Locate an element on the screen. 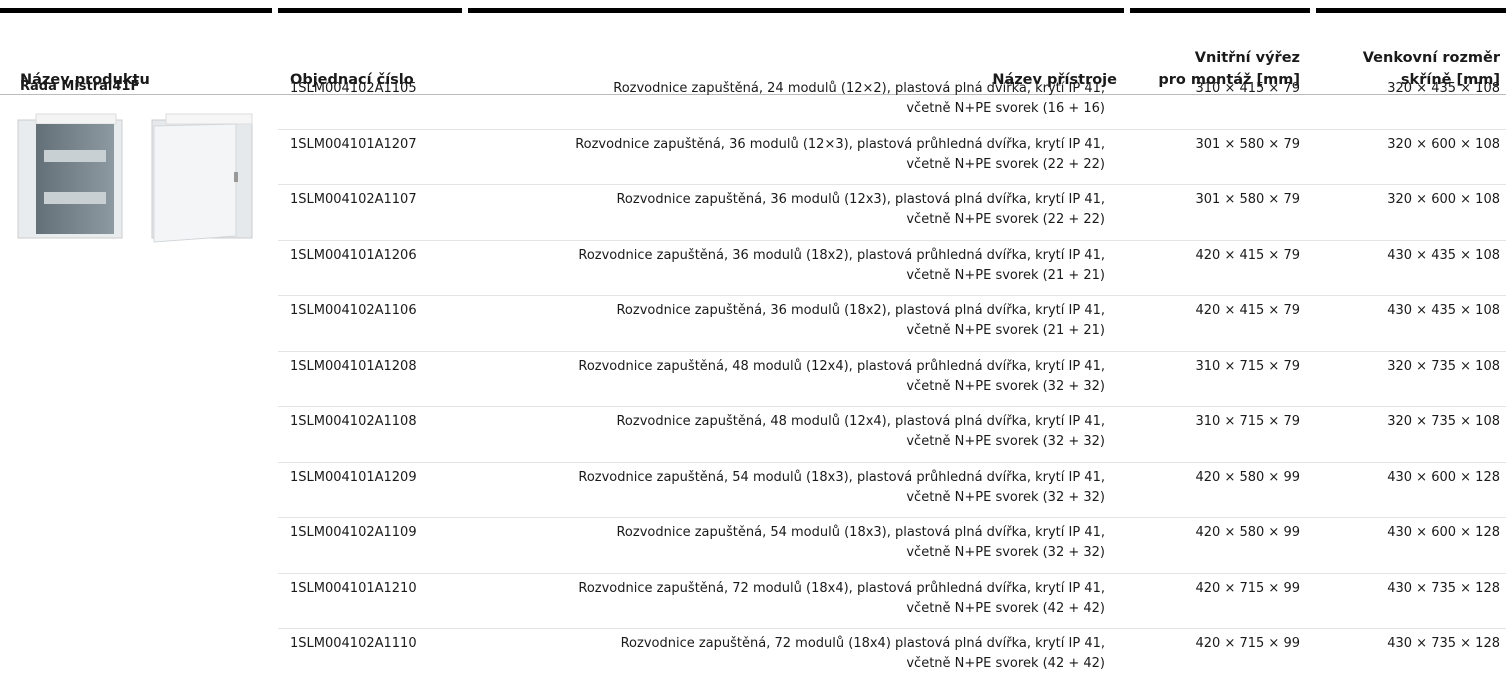 Image resolution: width=1506 pixels, height=690 pixels. device-name: včetně N+PE svorek (16 + 16) is located at coordinates (1005, 108).